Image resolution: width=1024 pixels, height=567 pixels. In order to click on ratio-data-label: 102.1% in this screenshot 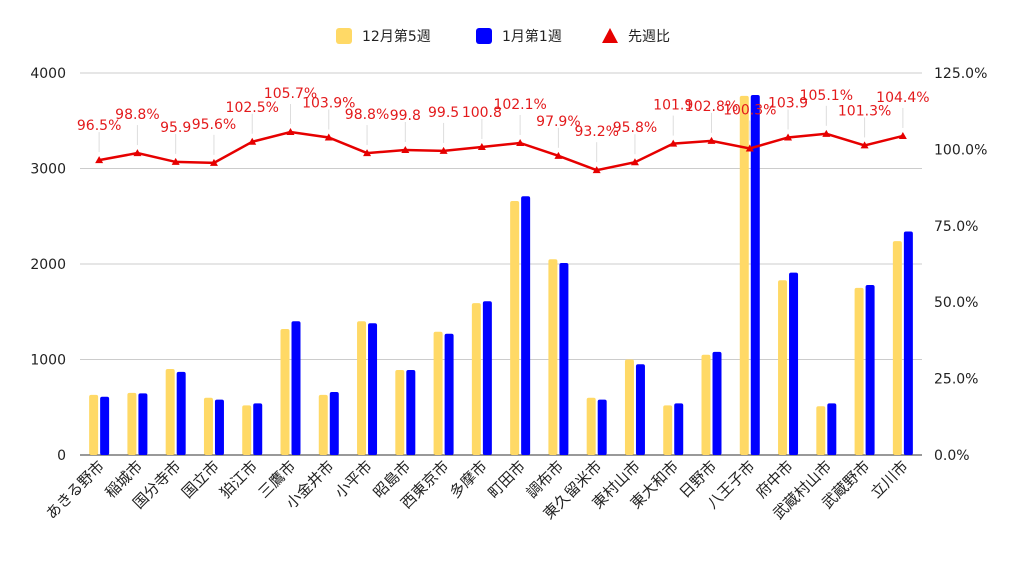, I will do `click(519, 105)`.